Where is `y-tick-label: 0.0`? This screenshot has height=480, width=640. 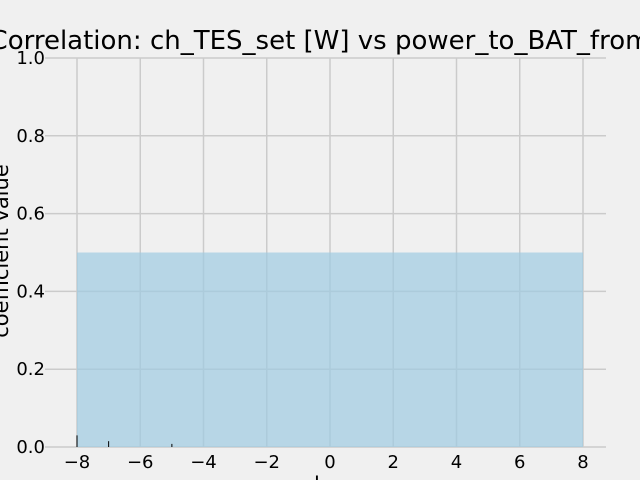
y-tick-label: 0.0 is located at coordinates (30, 447).